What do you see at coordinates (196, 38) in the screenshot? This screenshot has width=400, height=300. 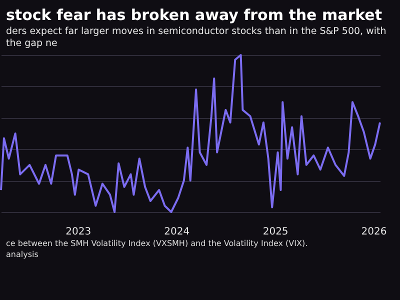 I see `chart-subtitle: ders expect far larger moves in semiconductor stocks than in the S&P 500, with the gap ne` at bounding box center [196, 38].